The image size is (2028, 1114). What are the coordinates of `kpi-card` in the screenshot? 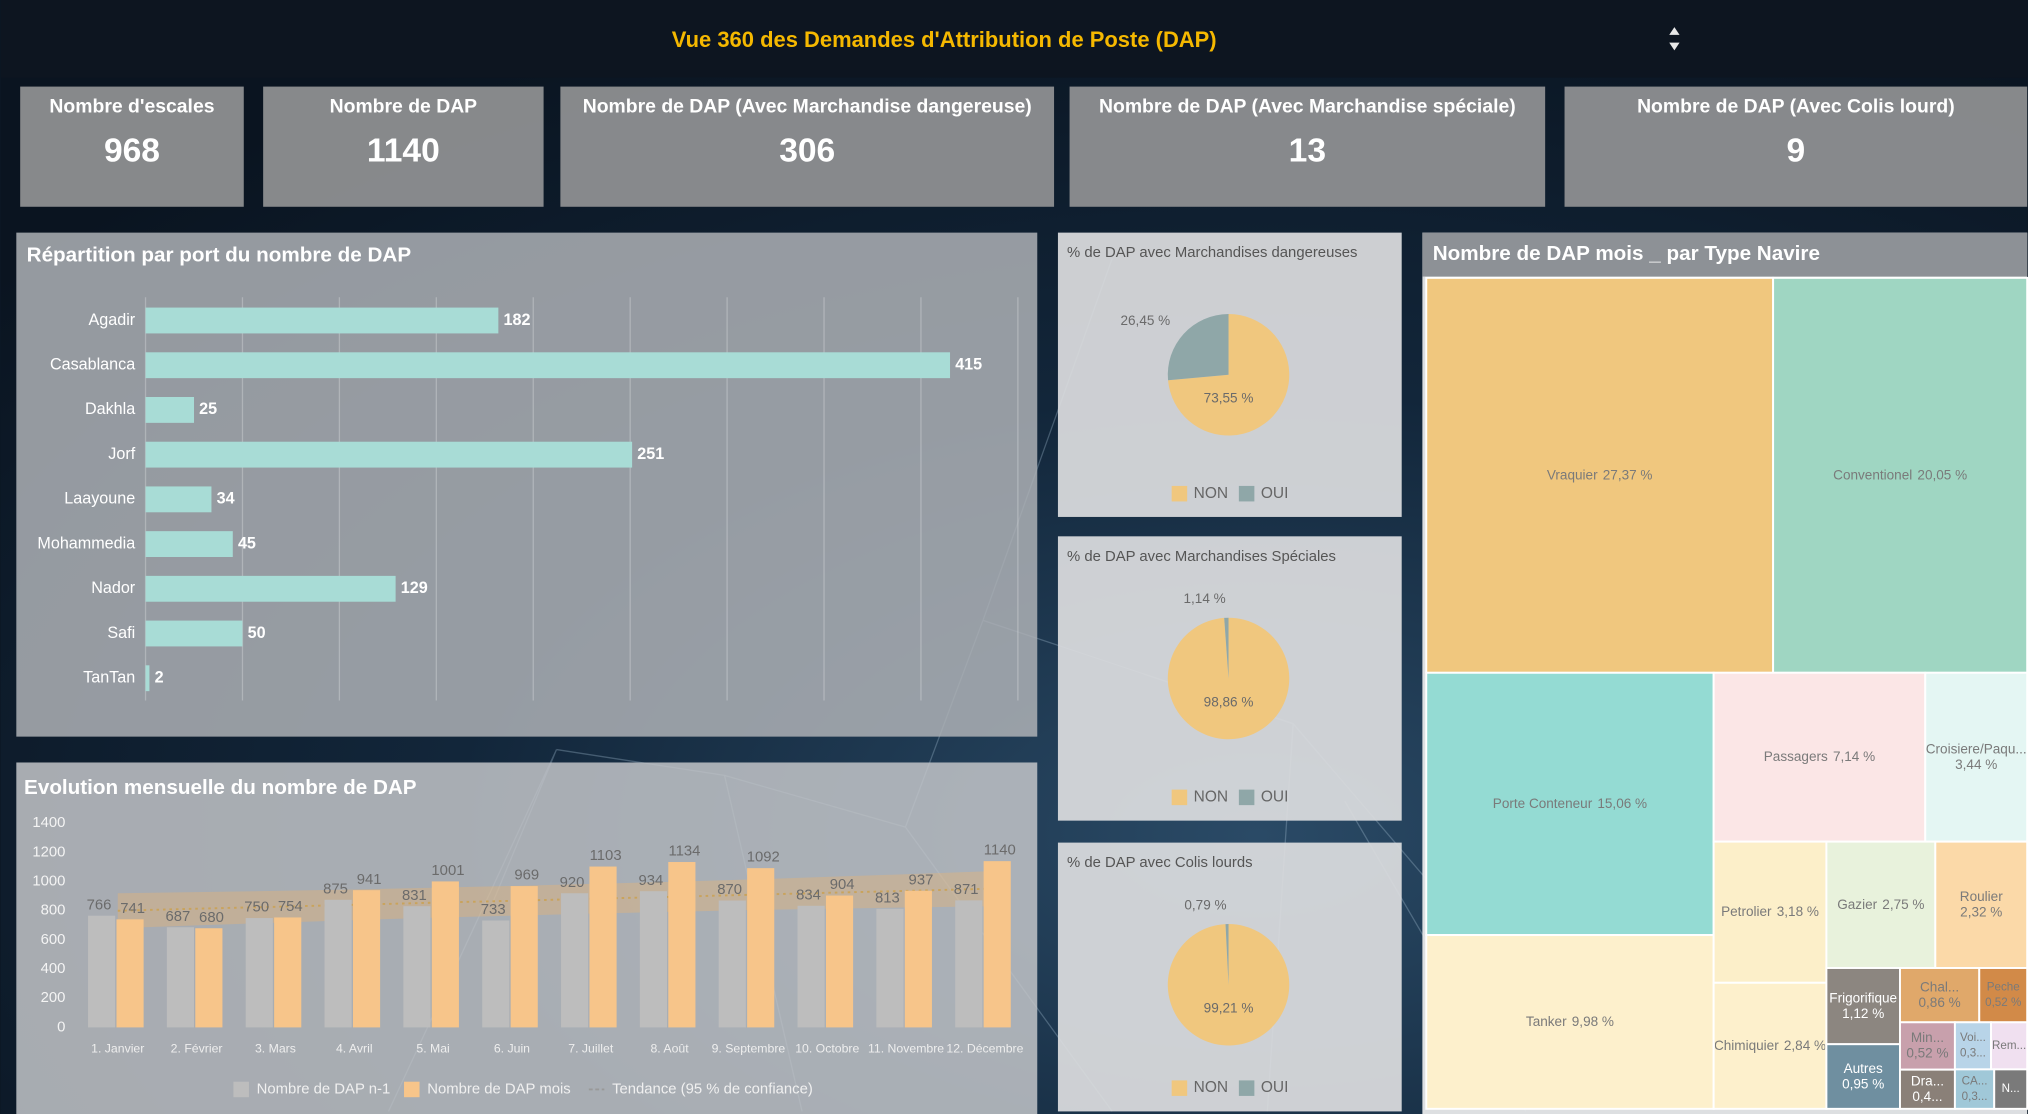 It's located at (132, 146).